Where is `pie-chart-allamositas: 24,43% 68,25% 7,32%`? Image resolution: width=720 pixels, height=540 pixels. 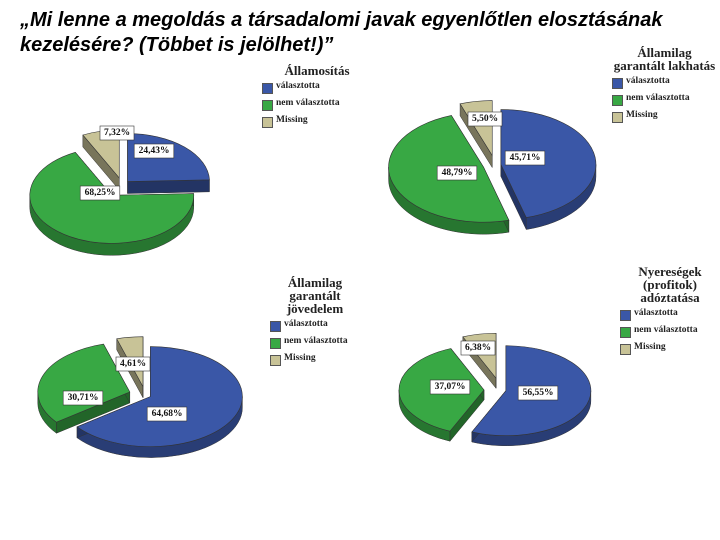
pie-chart-allamositas: 24,43% 68,25% 7,32% is located at coordinates (119, 190).